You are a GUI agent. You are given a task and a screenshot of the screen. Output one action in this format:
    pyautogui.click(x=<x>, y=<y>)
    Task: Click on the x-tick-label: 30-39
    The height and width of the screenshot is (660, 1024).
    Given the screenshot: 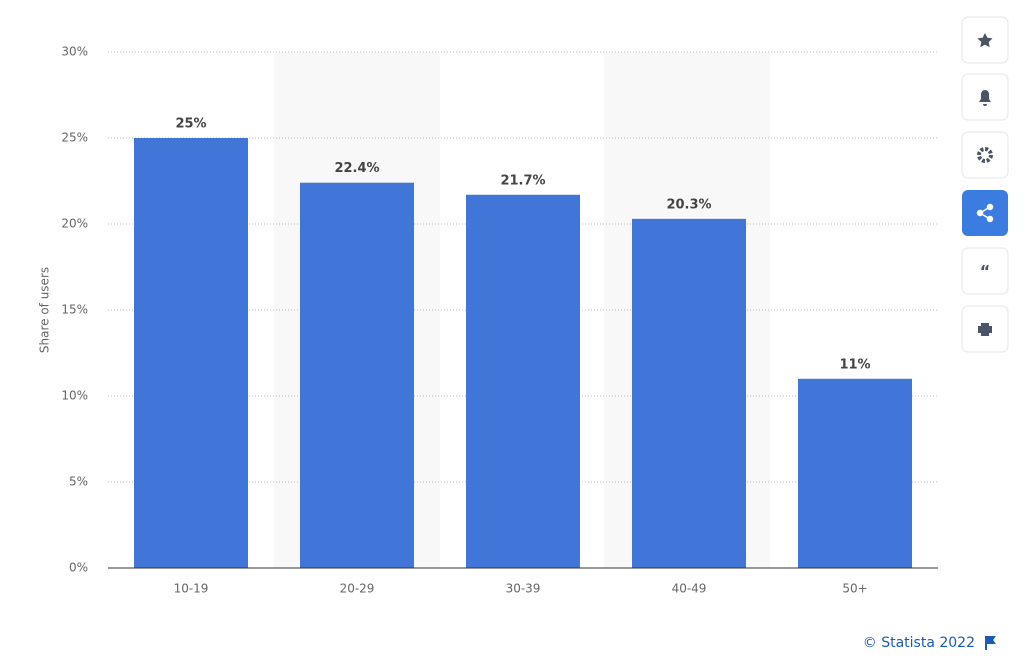 What is the action you would take?
    pyautogui.click(x=523, y=589)
    